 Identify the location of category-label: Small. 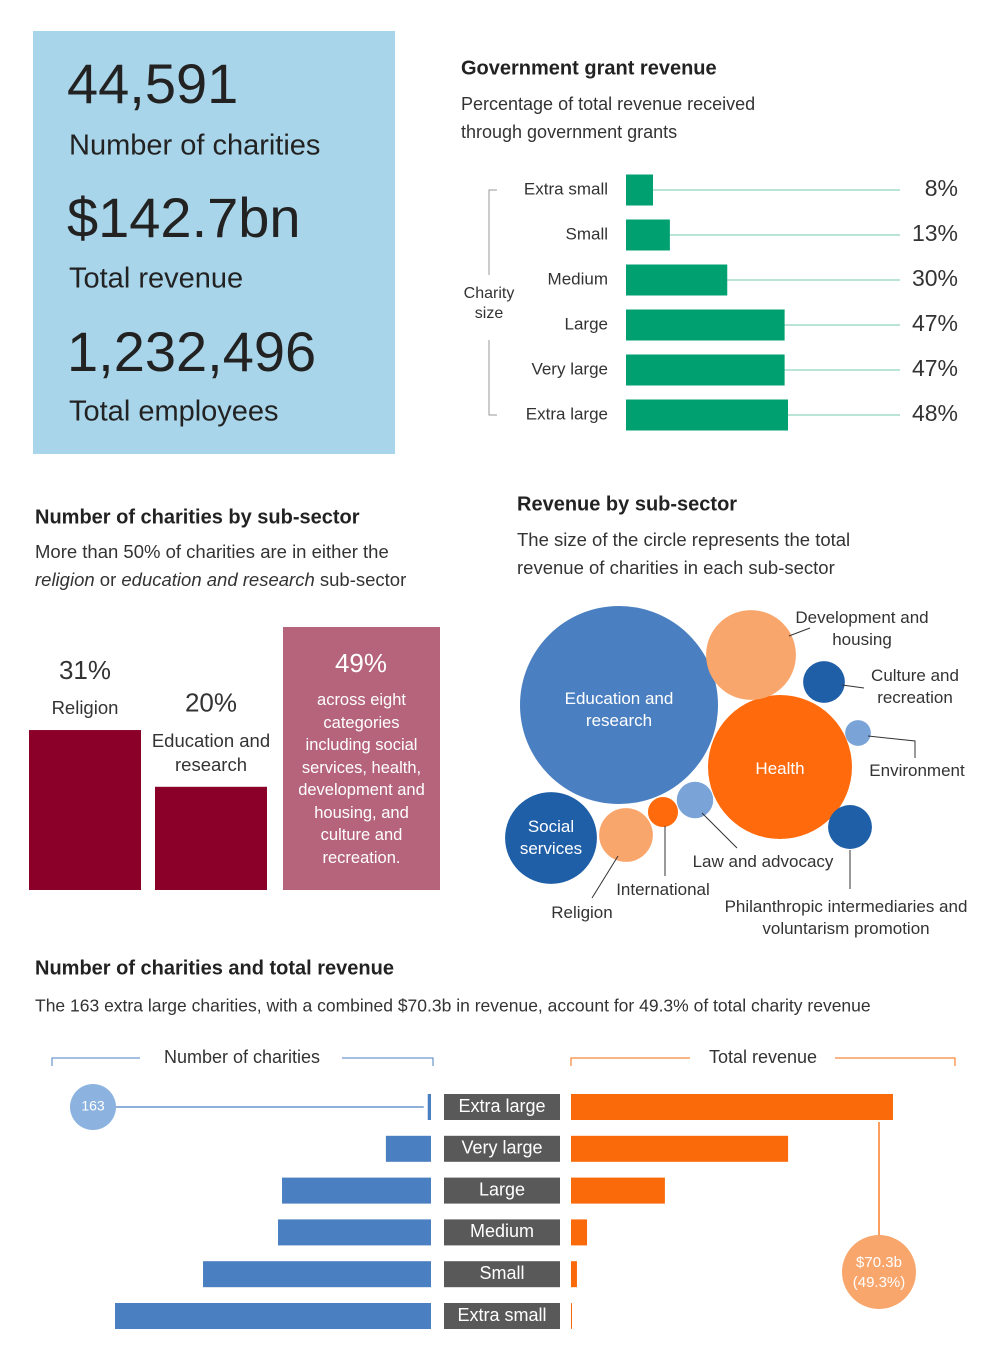
(501, 1273).